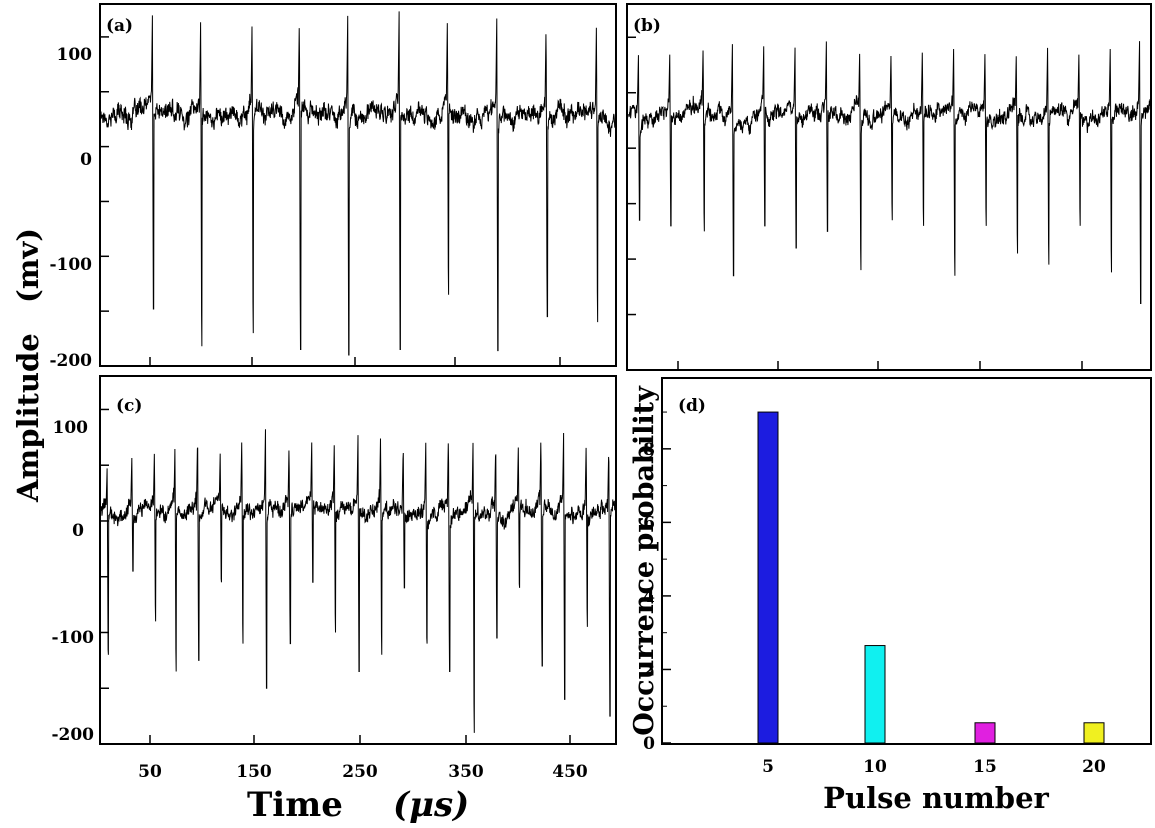 Image resolution: width=1155 pixels, height=828 pixels. Describe the element at coordinates (649, 450) in the screenshot. I see `y-tick-label: 8` at that location.